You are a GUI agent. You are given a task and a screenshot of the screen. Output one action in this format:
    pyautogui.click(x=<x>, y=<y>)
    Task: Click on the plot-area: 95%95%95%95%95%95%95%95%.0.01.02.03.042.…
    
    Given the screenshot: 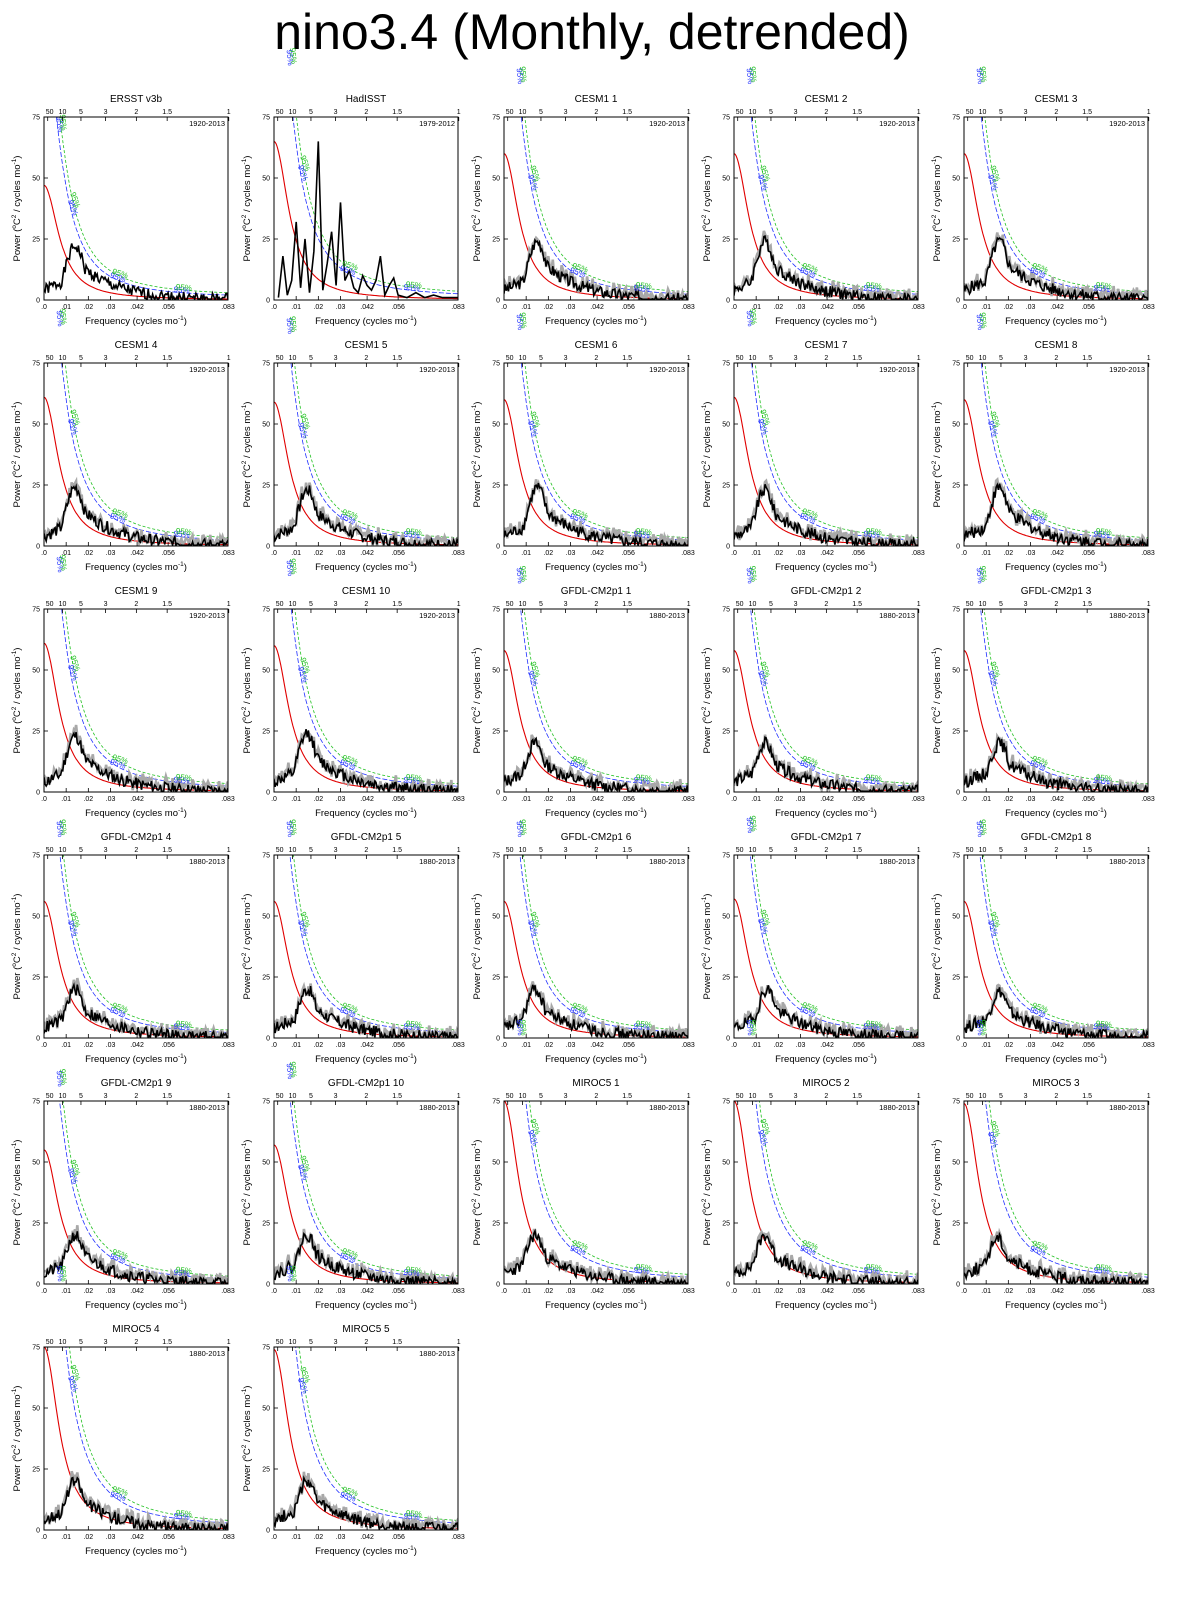 What is the action you would take?
    pyautogui.click(x=123, y=210)
    